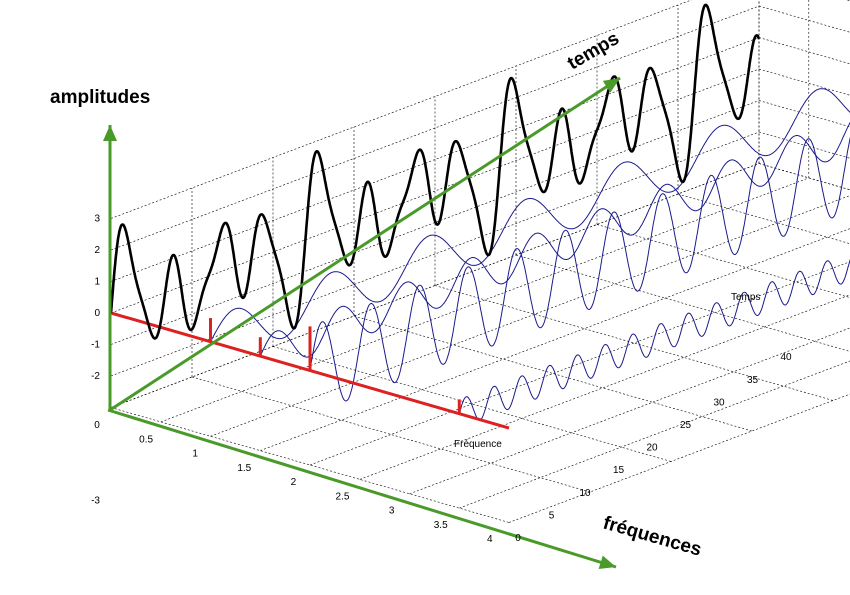 Image resolution: width=850 pixels, height=595 pixels. Describe the element at coordinates (607, 562) in the screenshot. I see `frequency-arrow-head` at that location.